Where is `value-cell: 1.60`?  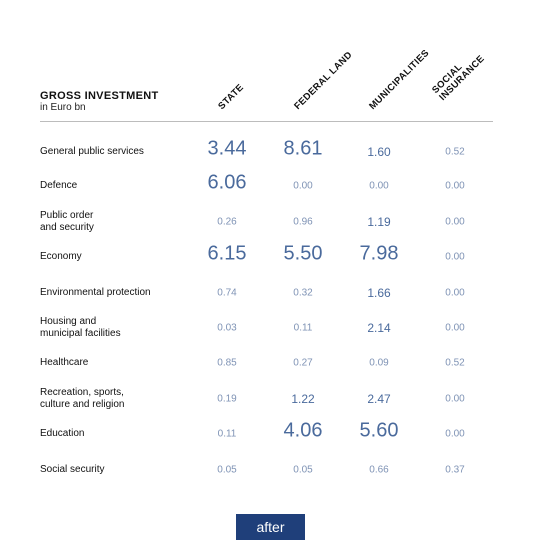
value-cell: 1.60 is located at coordinates (379, 152).